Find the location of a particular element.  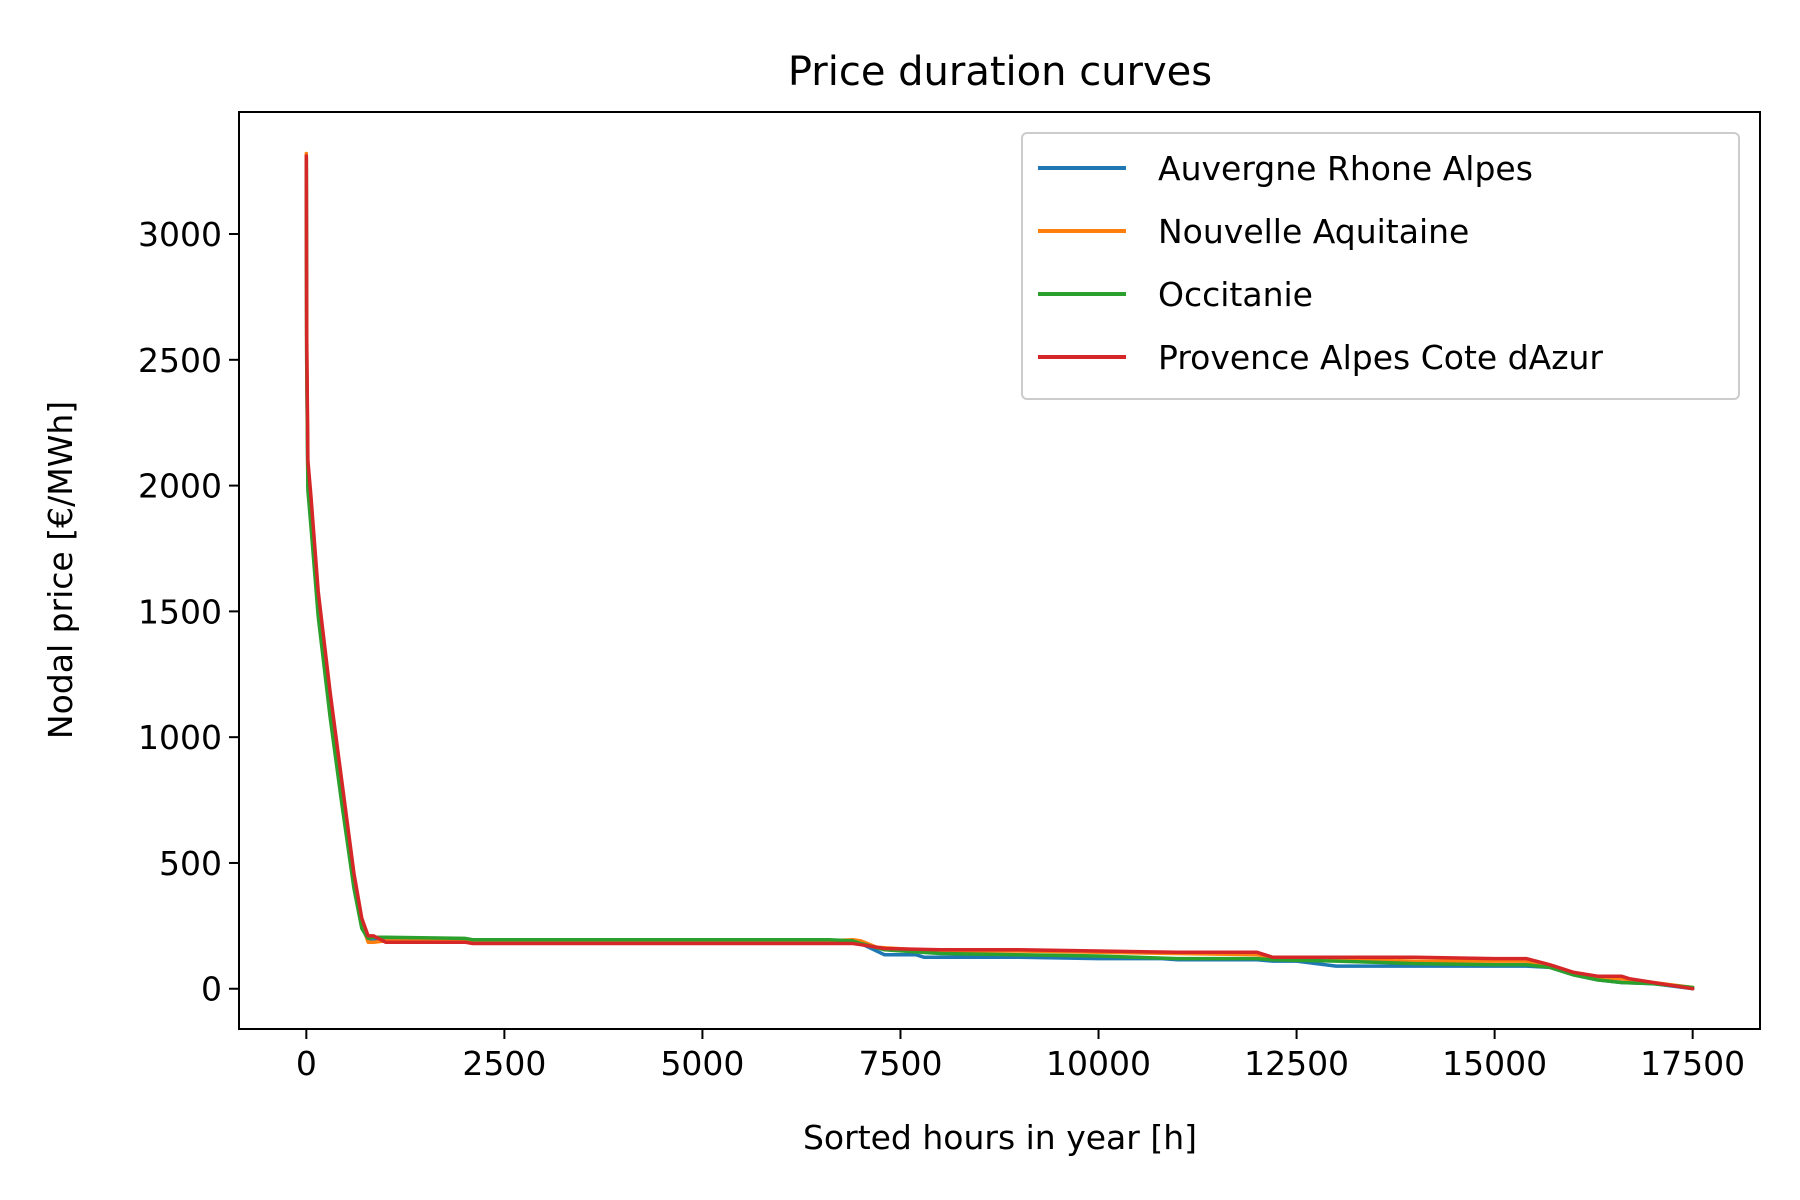

x-tick-label: 17500 is located at coordinates (1692, 1063).